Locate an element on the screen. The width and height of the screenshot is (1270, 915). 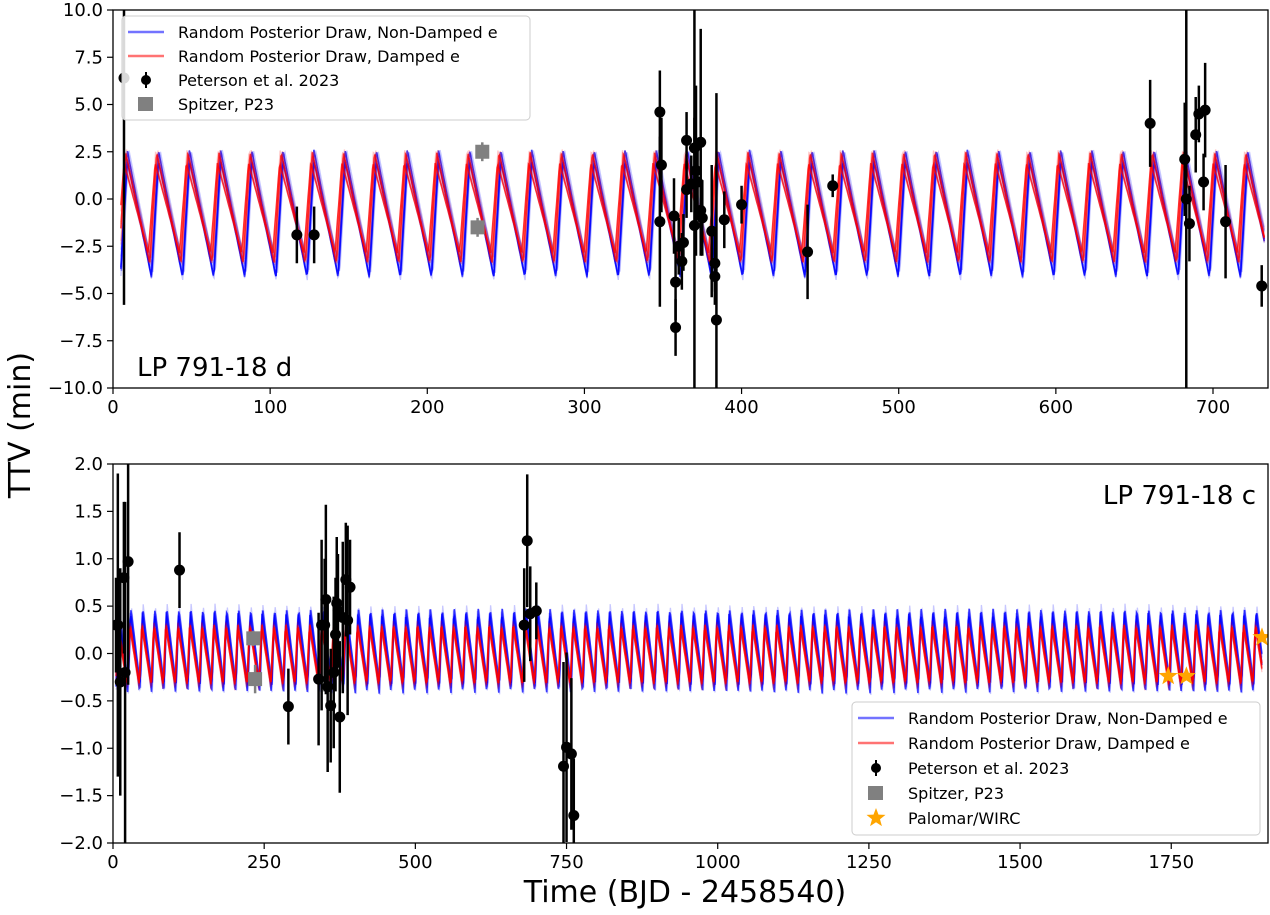
y-tick-label: 7.5 is located at coordinates (88, 57).